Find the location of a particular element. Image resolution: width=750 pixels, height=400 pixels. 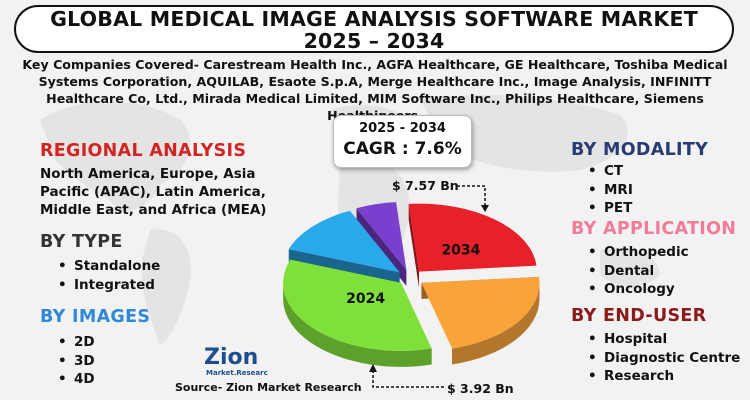

pie-slice: 2034 is located at coordinates (472, 245).